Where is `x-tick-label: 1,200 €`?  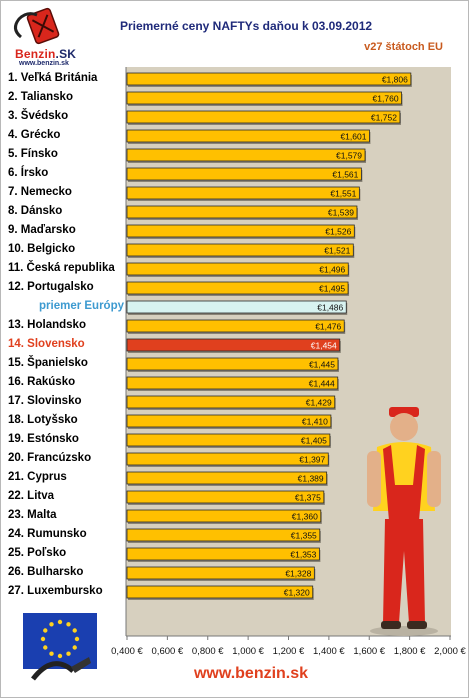 x-tick-label: 1,200 € is located at coordinates (289, 651).